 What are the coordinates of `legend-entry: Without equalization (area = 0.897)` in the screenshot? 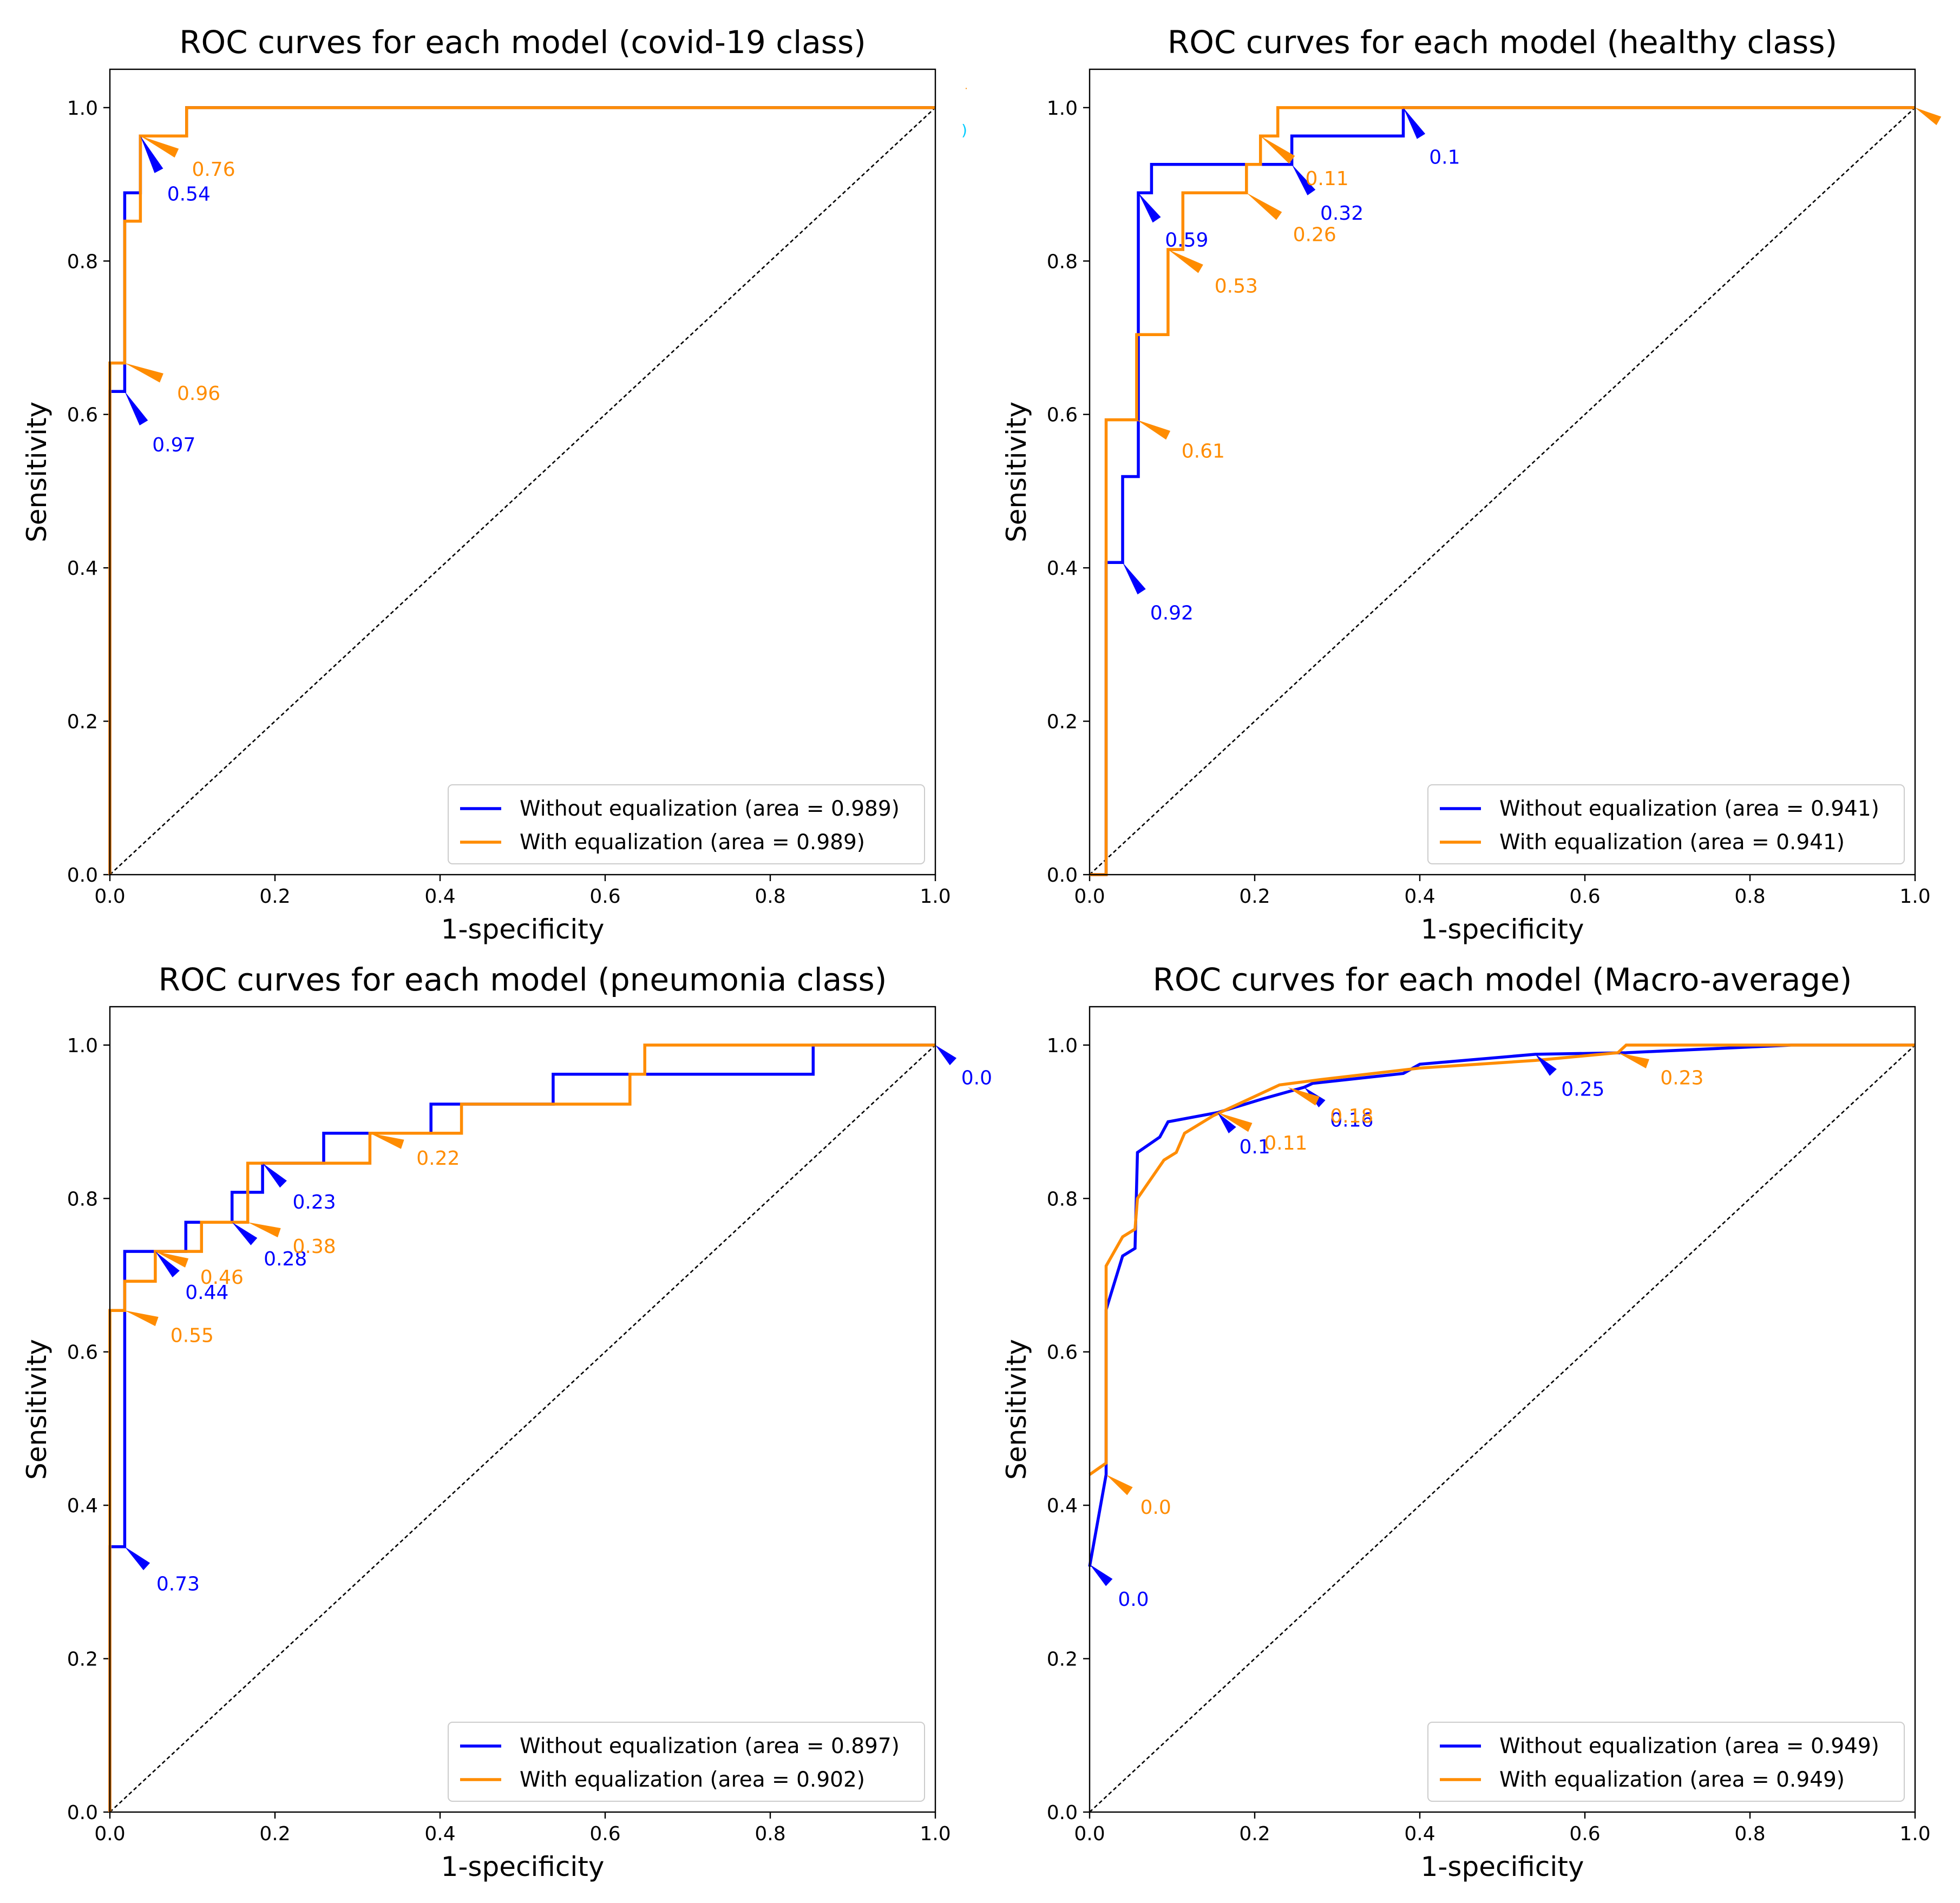 It's located at (710, 1746).